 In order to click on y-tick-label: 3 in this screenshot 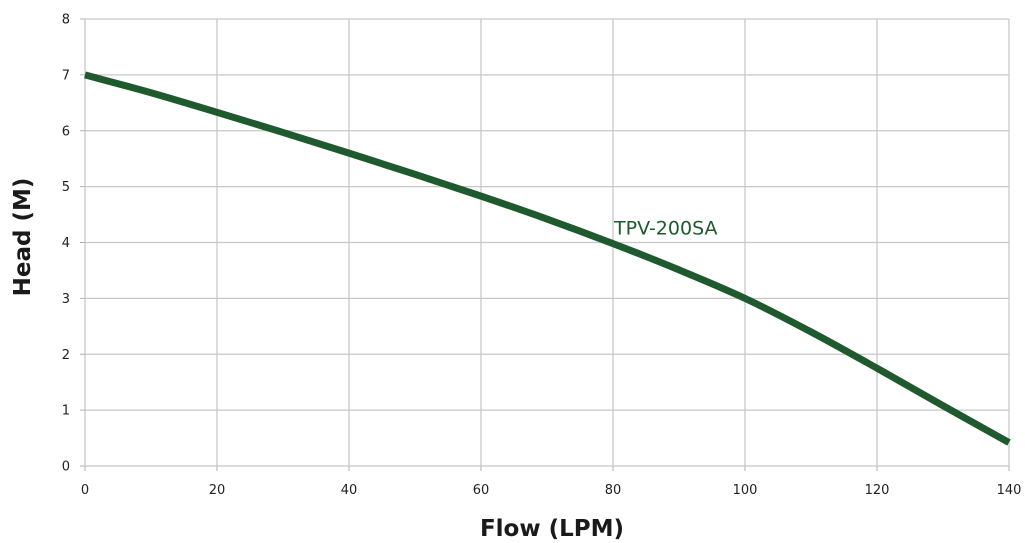, I will do `click(66, 299)`.